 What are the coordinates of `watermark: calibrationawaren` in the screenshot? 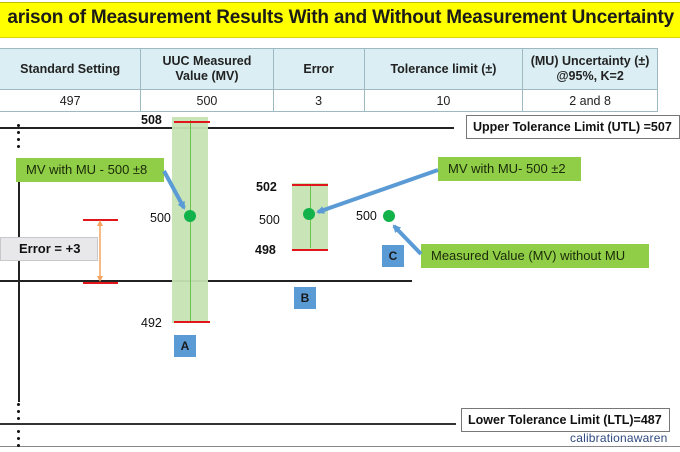 It's located at (619, 438).